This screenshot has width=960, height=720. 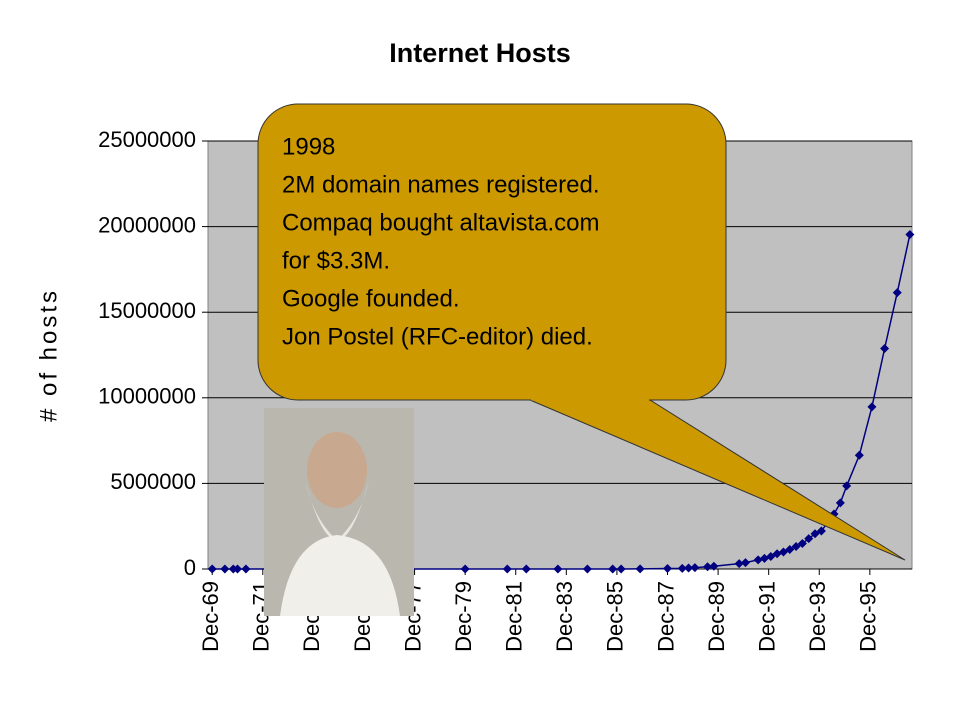 What do you see at coordinates (463, 616) in the screenshot?
I see `x-tick-label: Dec-79` at bounding box center [463, 616].